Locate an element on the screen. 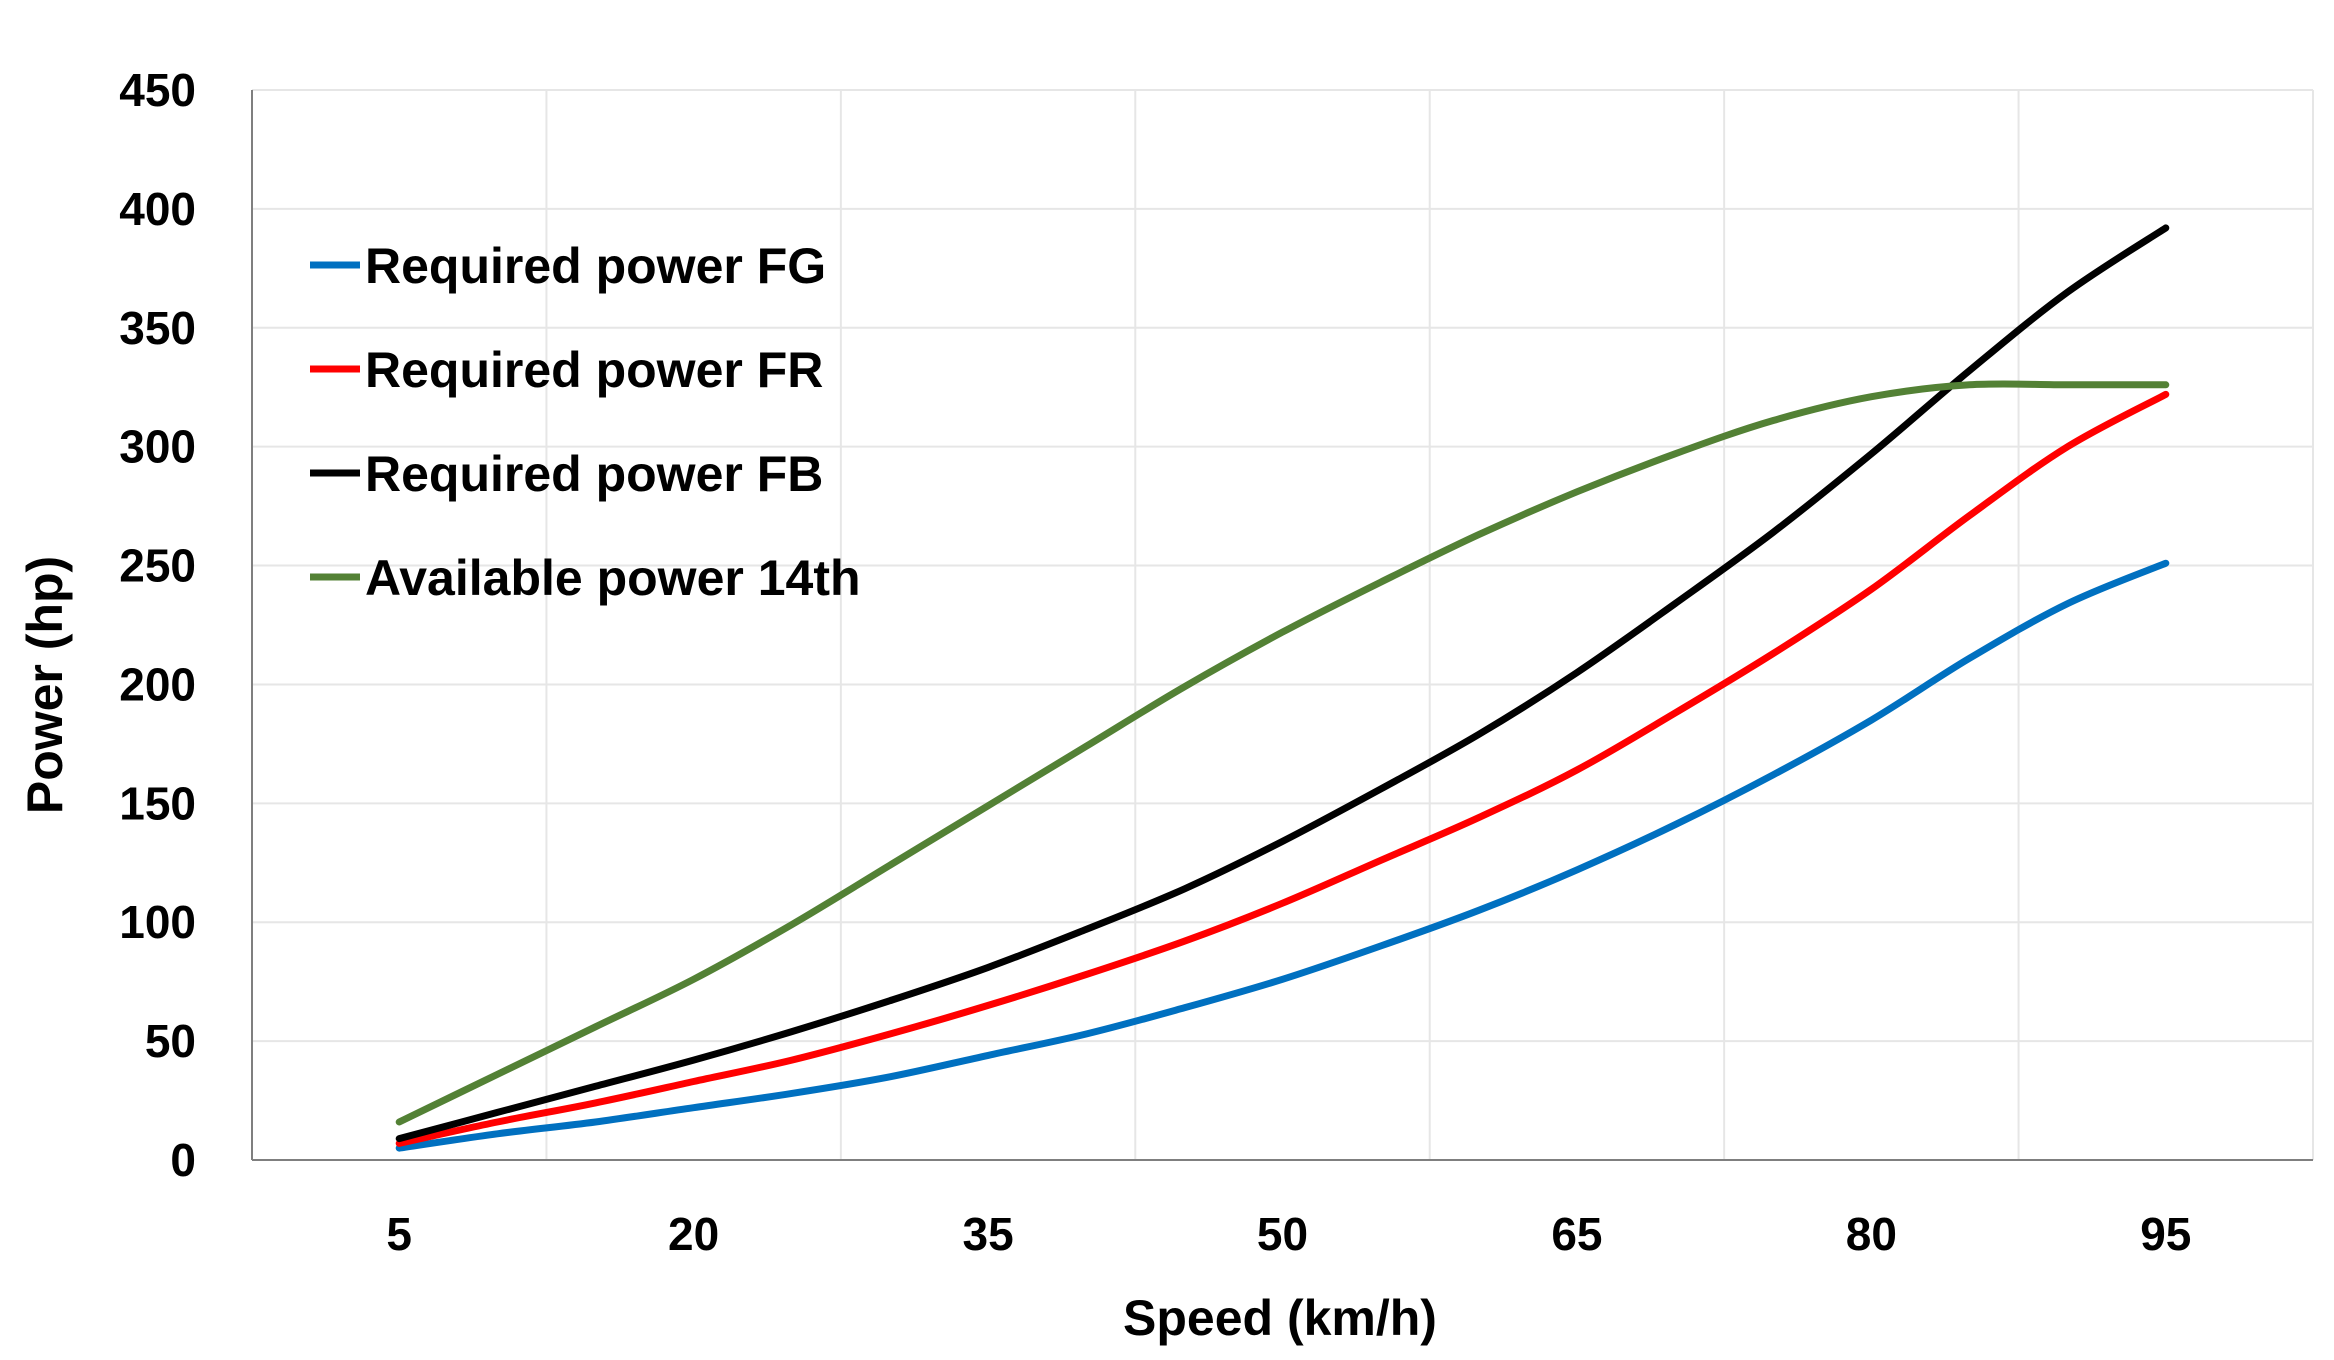 This screenshot has width=2334, height=1360. y-tick-label: 350 is located at coordinates (157, 328).